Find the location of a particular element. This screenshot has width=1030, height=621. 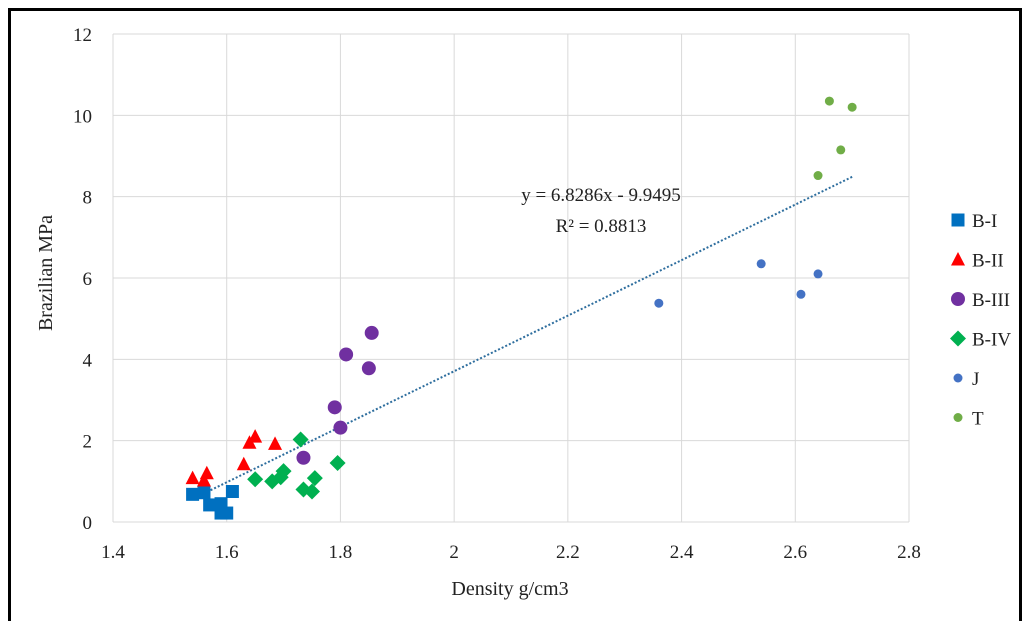

x-tick-label: 2 is located at coordinates (454, 552).